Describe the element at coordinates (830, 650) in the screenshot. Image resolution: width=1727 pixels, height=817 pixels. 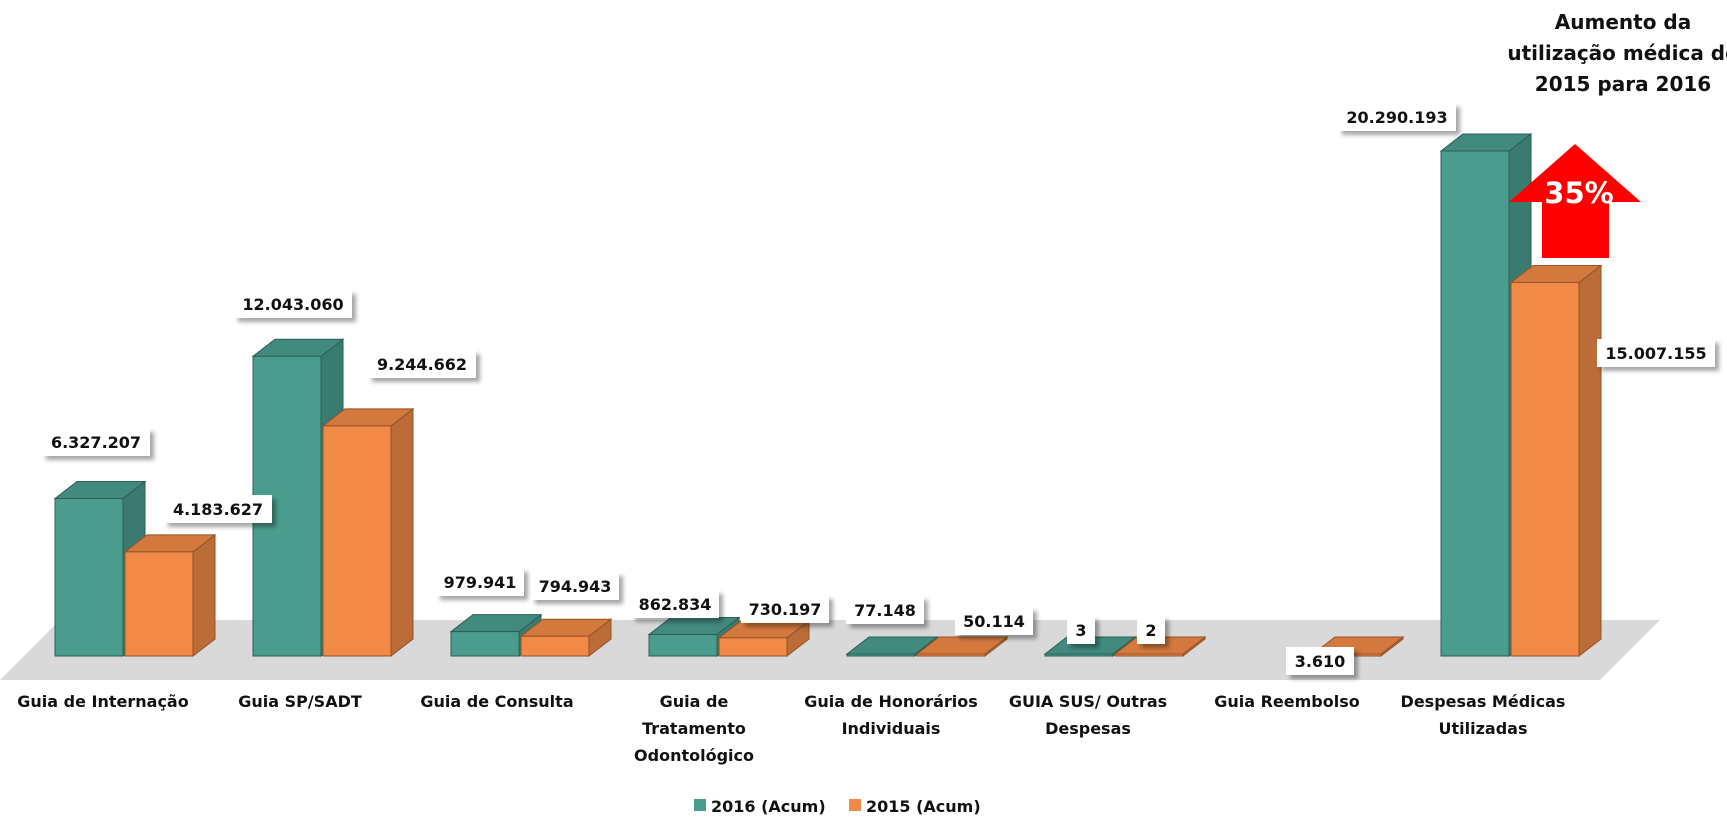
I see `chart-floor` at that location.